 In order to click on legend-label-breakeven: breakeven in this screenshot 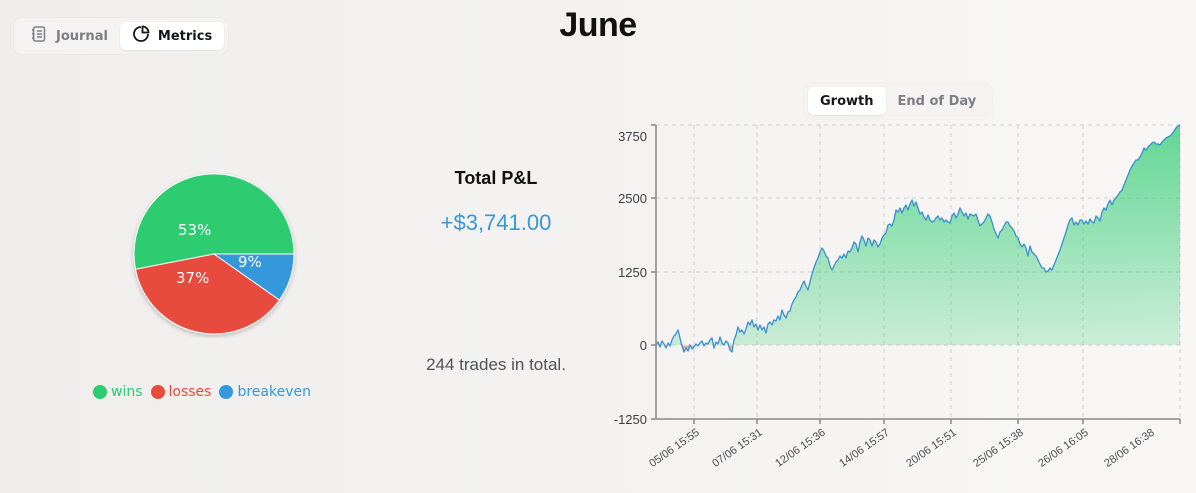, I will do `click(274, 392)`.